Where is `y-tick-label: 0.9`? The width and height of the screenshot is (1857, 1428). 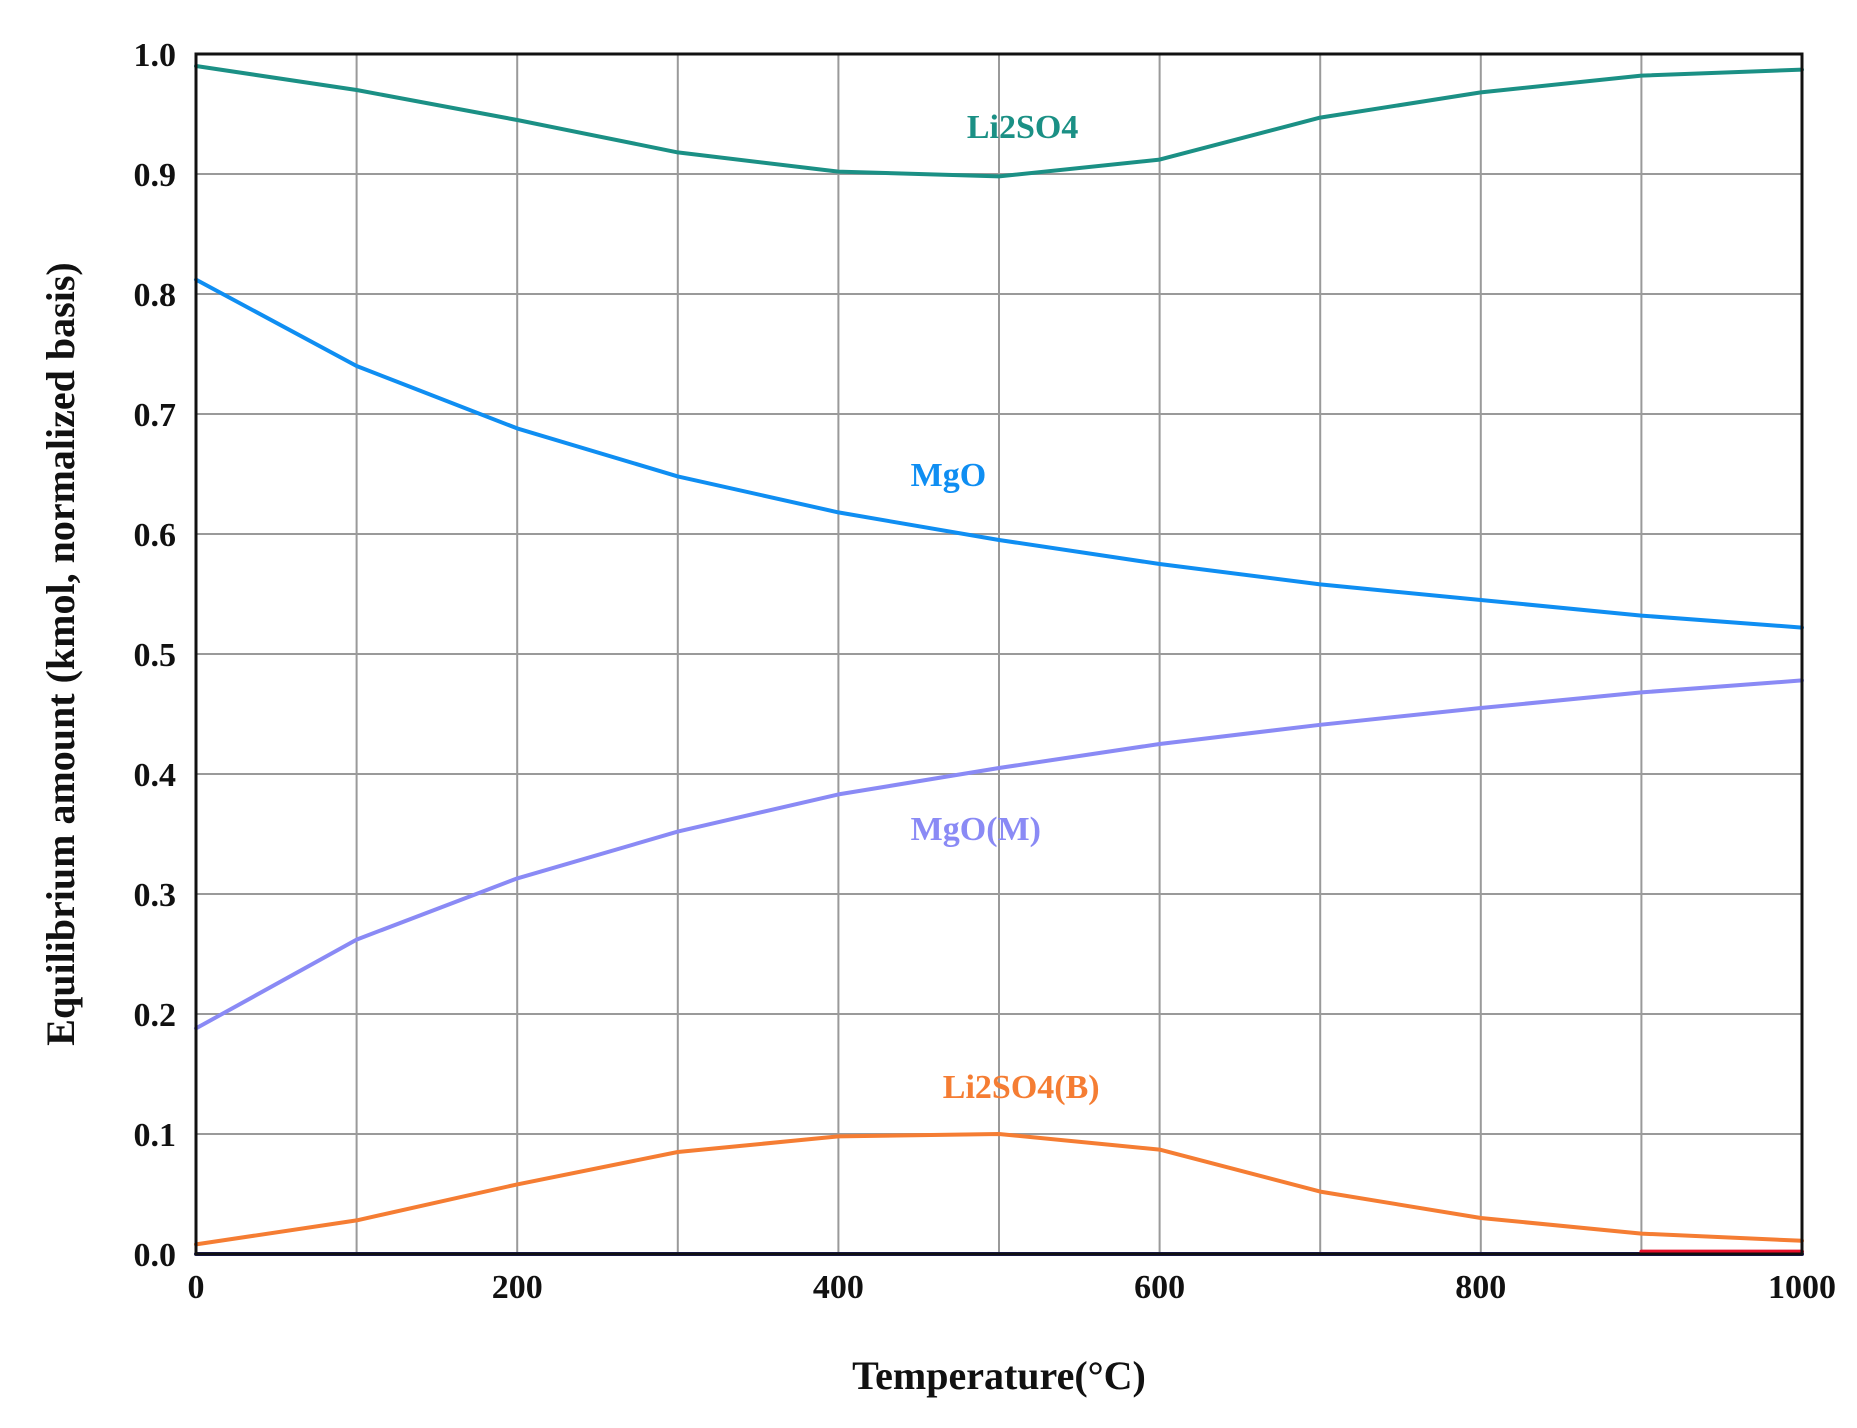
y-tick-label: 0.9 is located at coordinates (155, 175).